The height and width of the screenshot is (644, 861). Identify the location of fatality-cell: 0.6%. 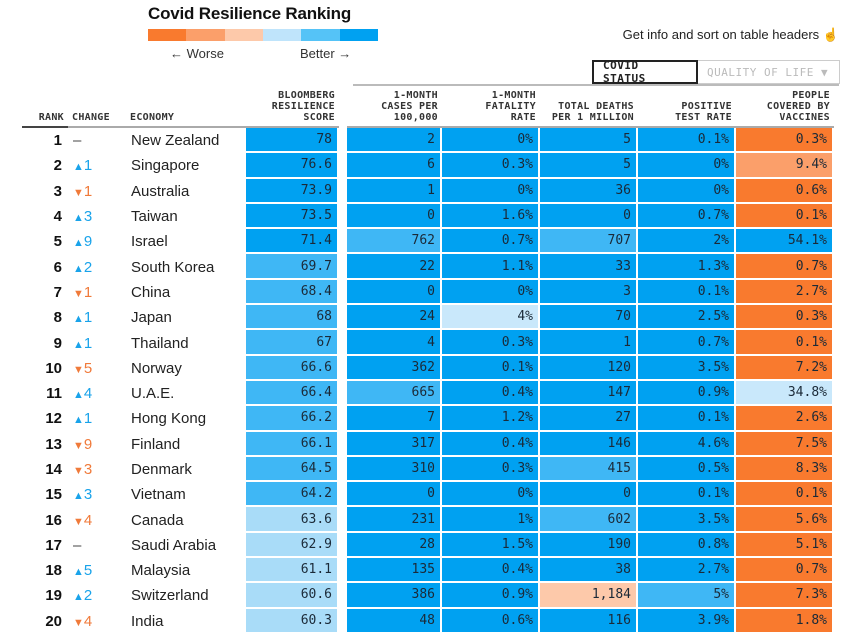
(491, 621).